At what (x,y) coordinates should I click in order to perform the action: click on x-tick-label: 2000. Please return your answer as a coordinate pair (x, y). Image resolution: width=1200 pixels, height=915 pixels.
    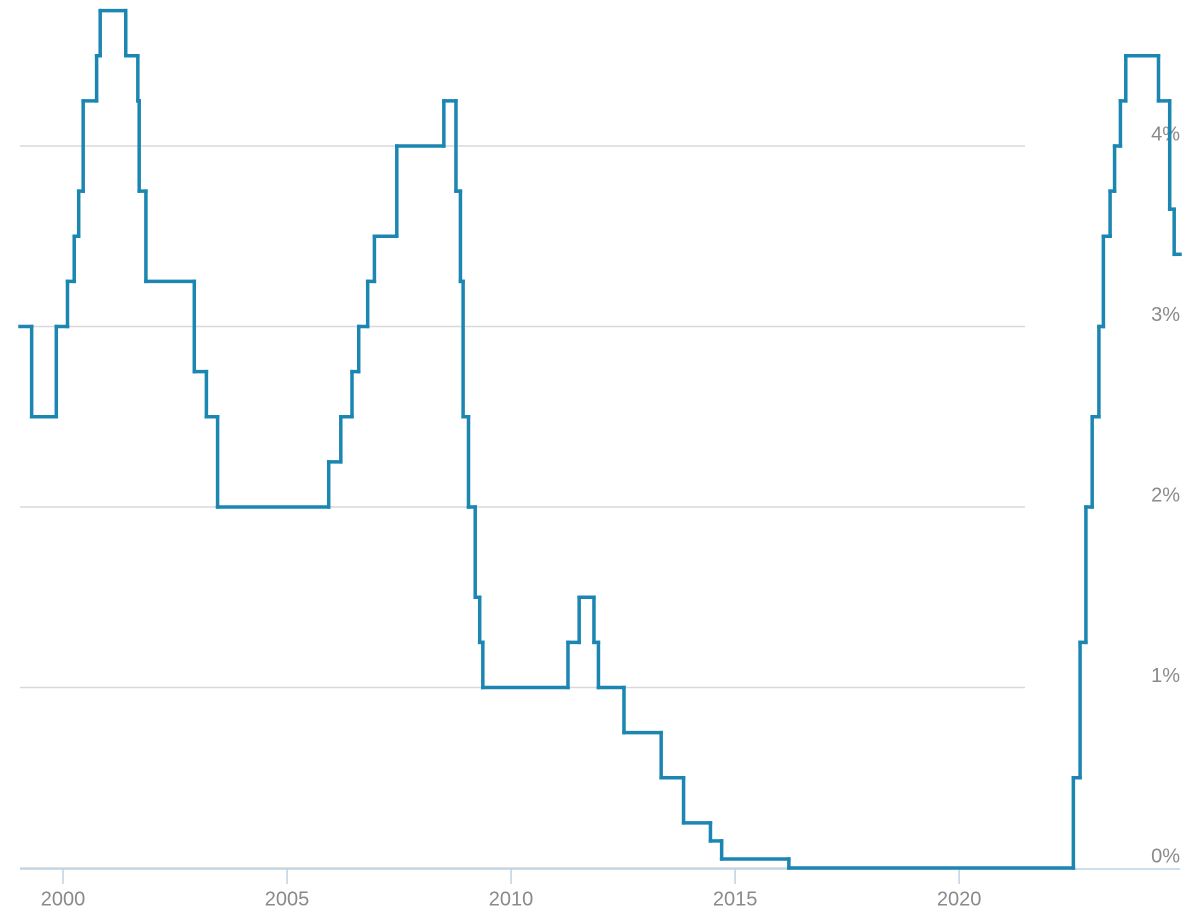
    Looking at the image, I should click on (63, 899).